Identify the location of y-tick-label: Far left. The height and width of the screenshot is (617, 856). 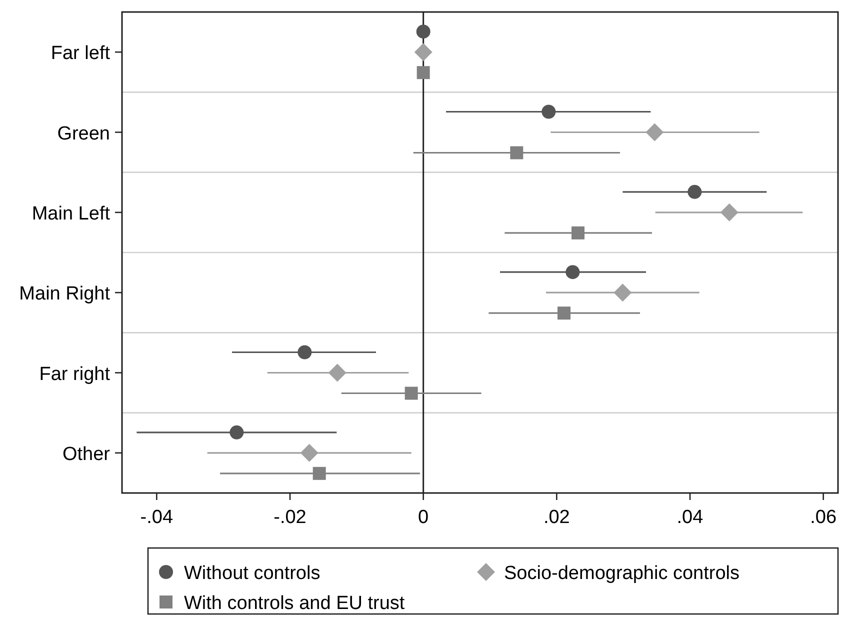
(80, 53).